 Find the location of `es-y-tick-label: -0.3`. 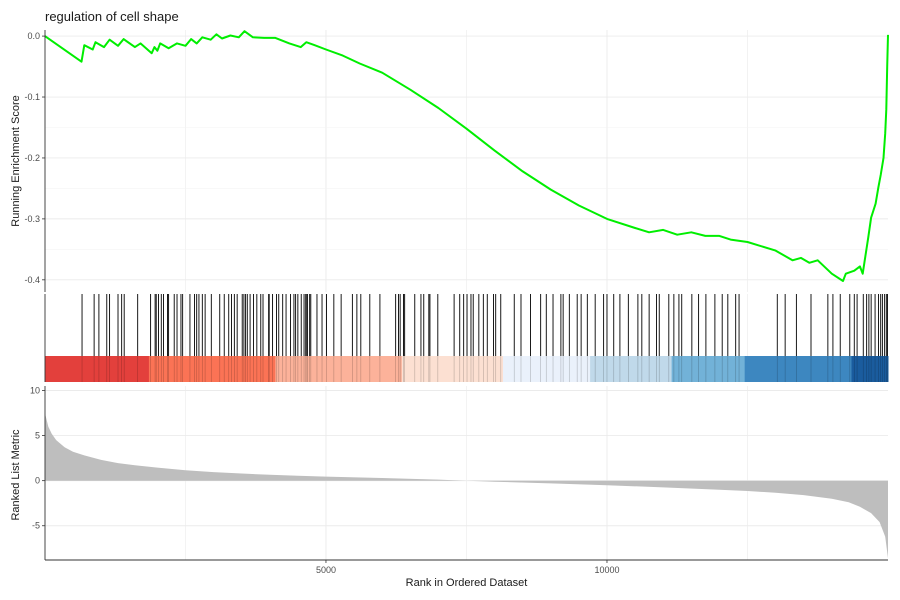

es-y-tick-label: -0.3 is located at coordinates (32, 219).